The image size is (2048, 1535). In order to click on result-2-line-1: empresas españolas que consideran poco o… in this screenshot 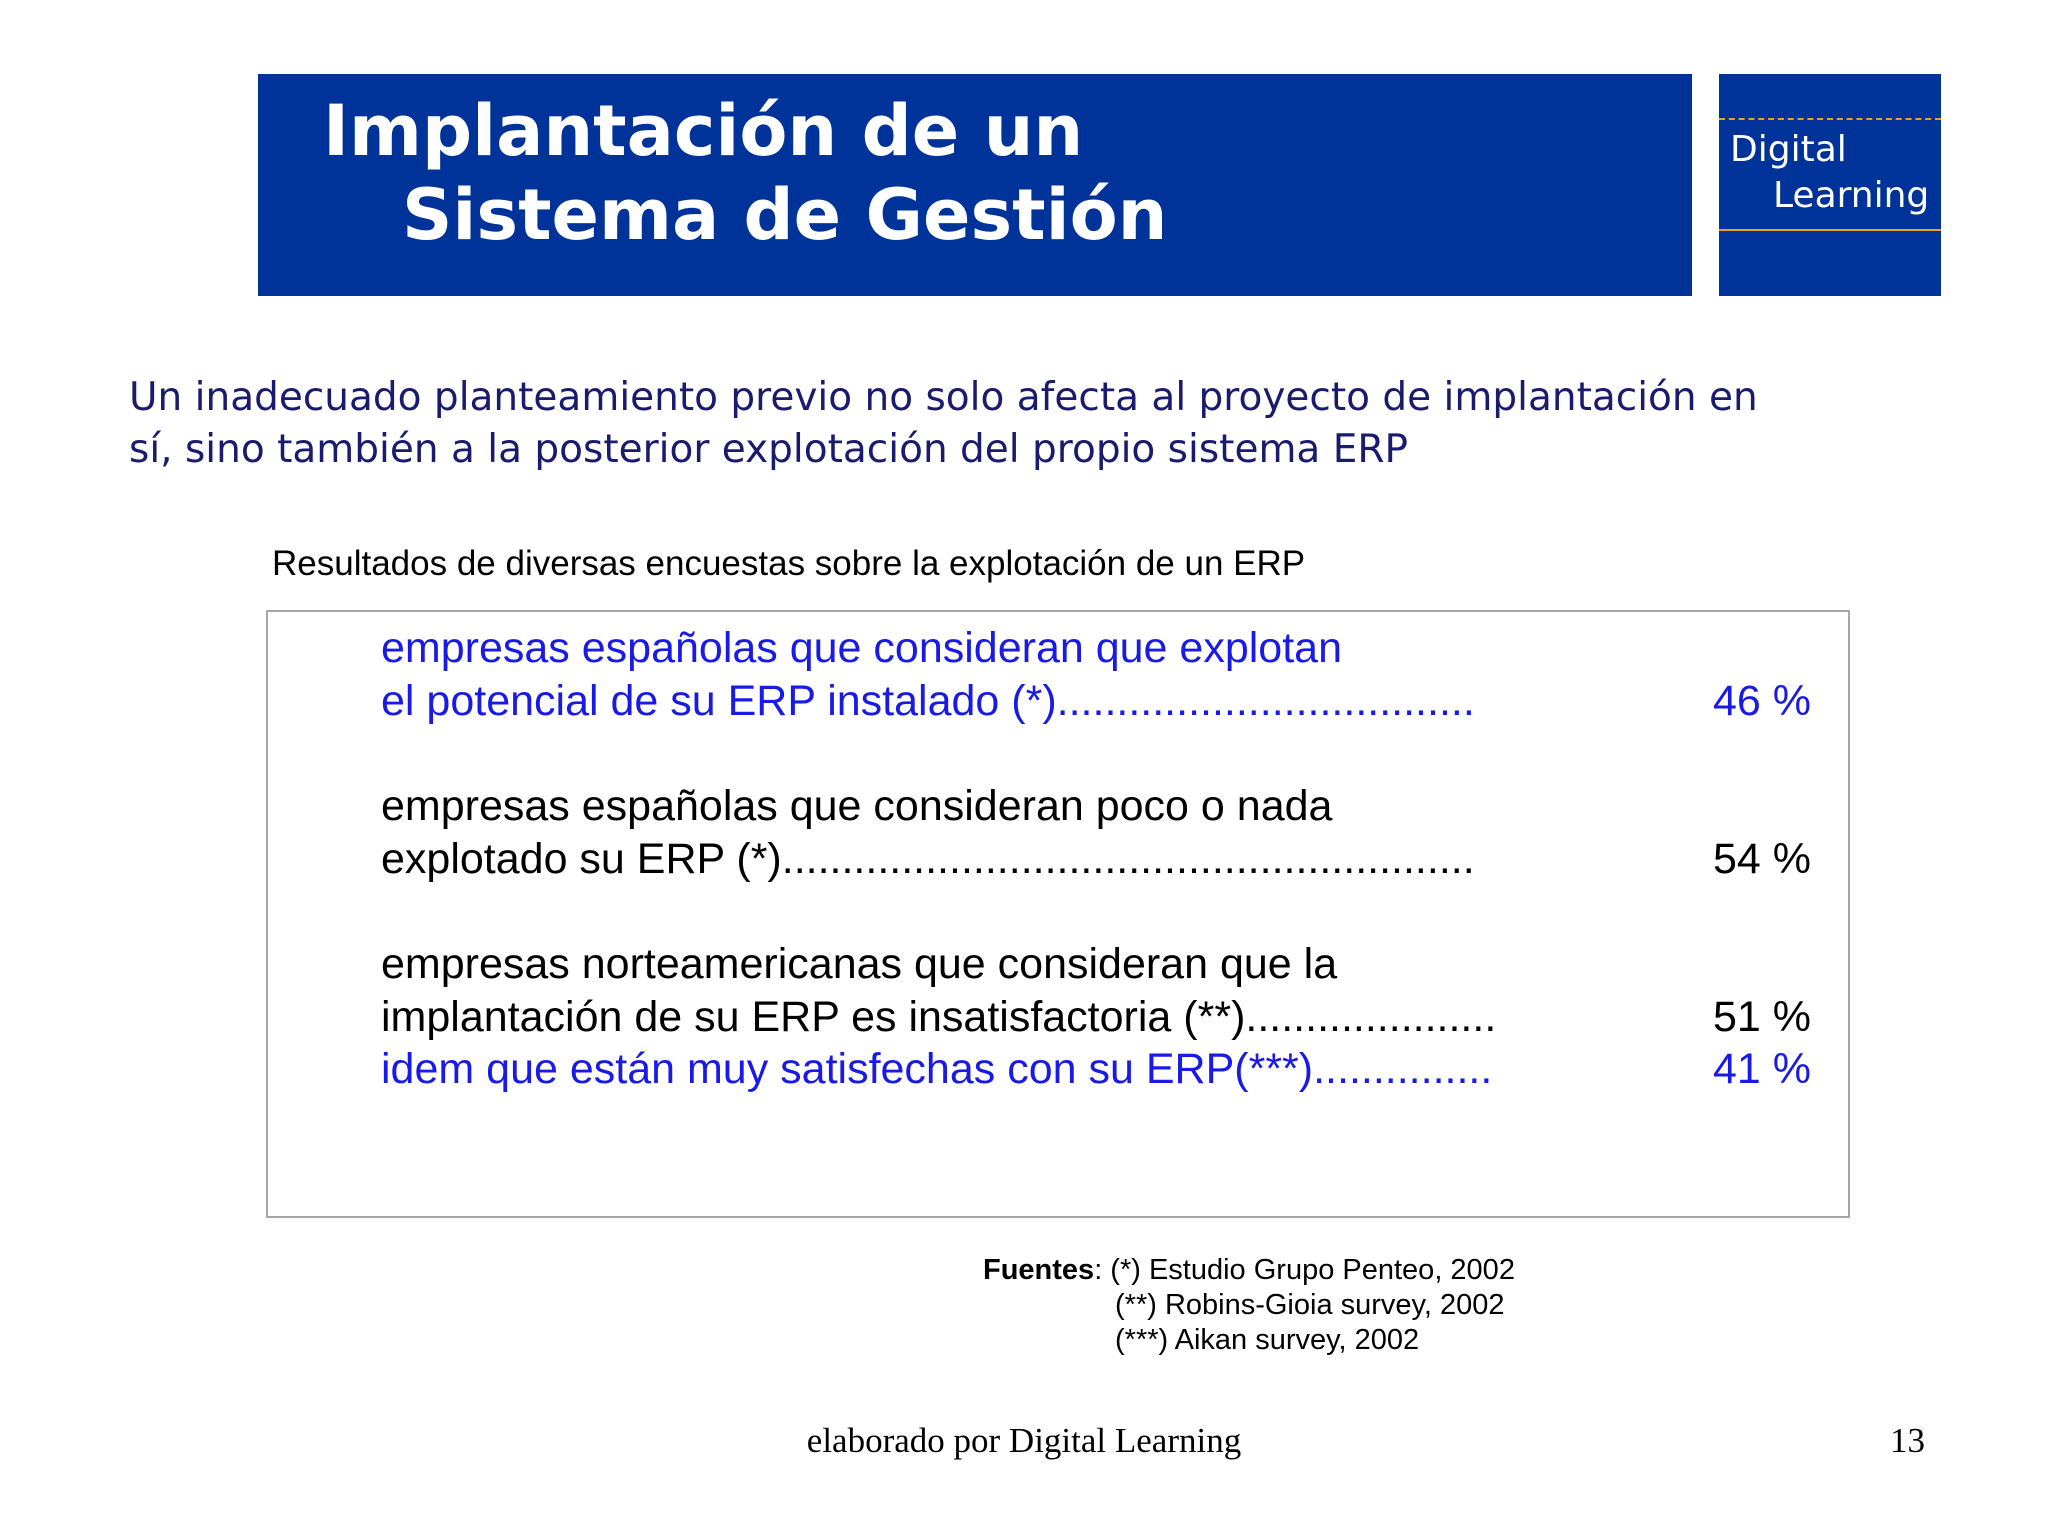, I will do `click(857, 806)`.